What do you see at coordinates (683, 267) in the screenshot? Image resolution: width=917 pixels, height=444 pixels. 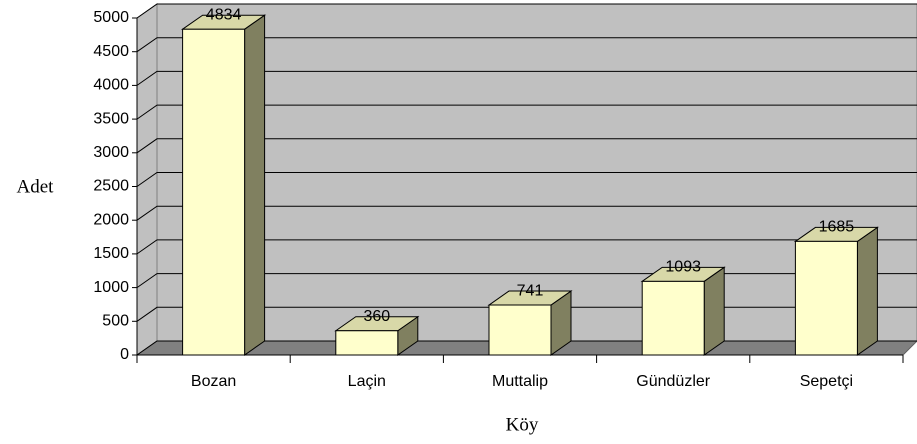 I see `value-label: 1093` at bounding box center [683, 267].